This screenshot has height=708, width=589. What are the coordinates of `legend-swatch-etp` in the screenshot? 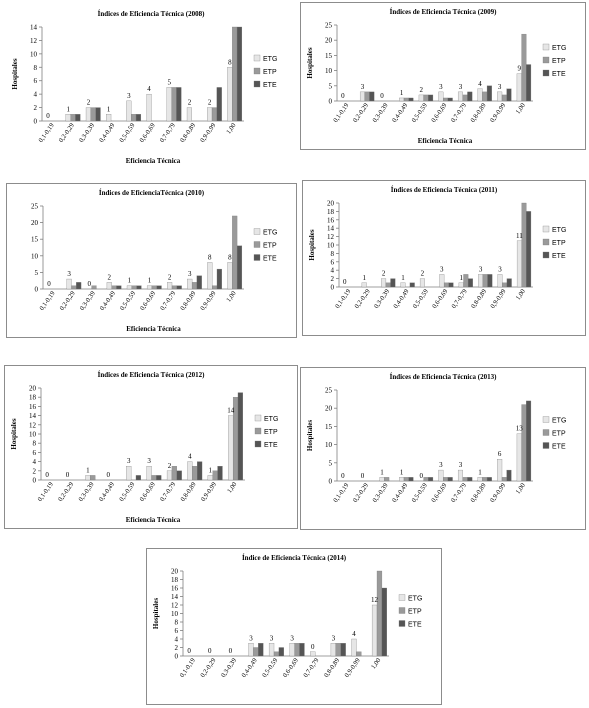 It's located at (546, 60).